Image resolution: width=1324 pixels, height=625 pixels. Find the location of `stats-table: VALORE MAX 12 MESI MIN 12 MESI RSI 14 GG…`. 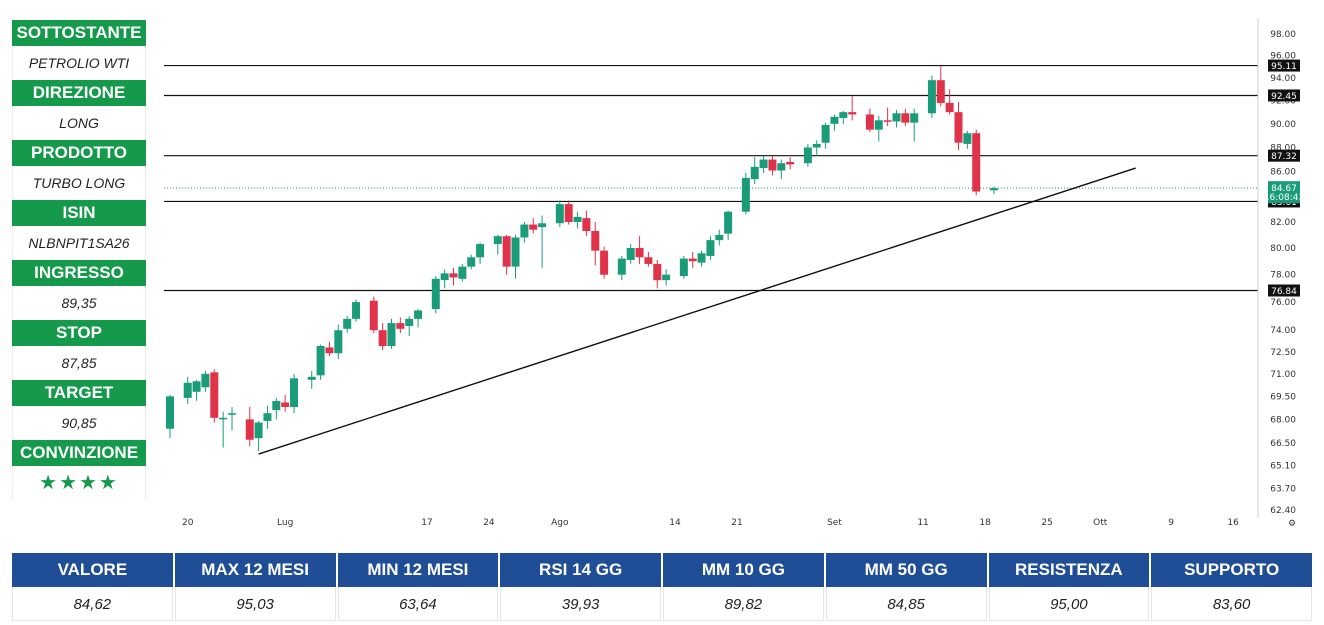

stats-table: VALORE MAX 12 MESI MIN 12 MESI RSI 14 GG… is located at coordinates (662, 587).